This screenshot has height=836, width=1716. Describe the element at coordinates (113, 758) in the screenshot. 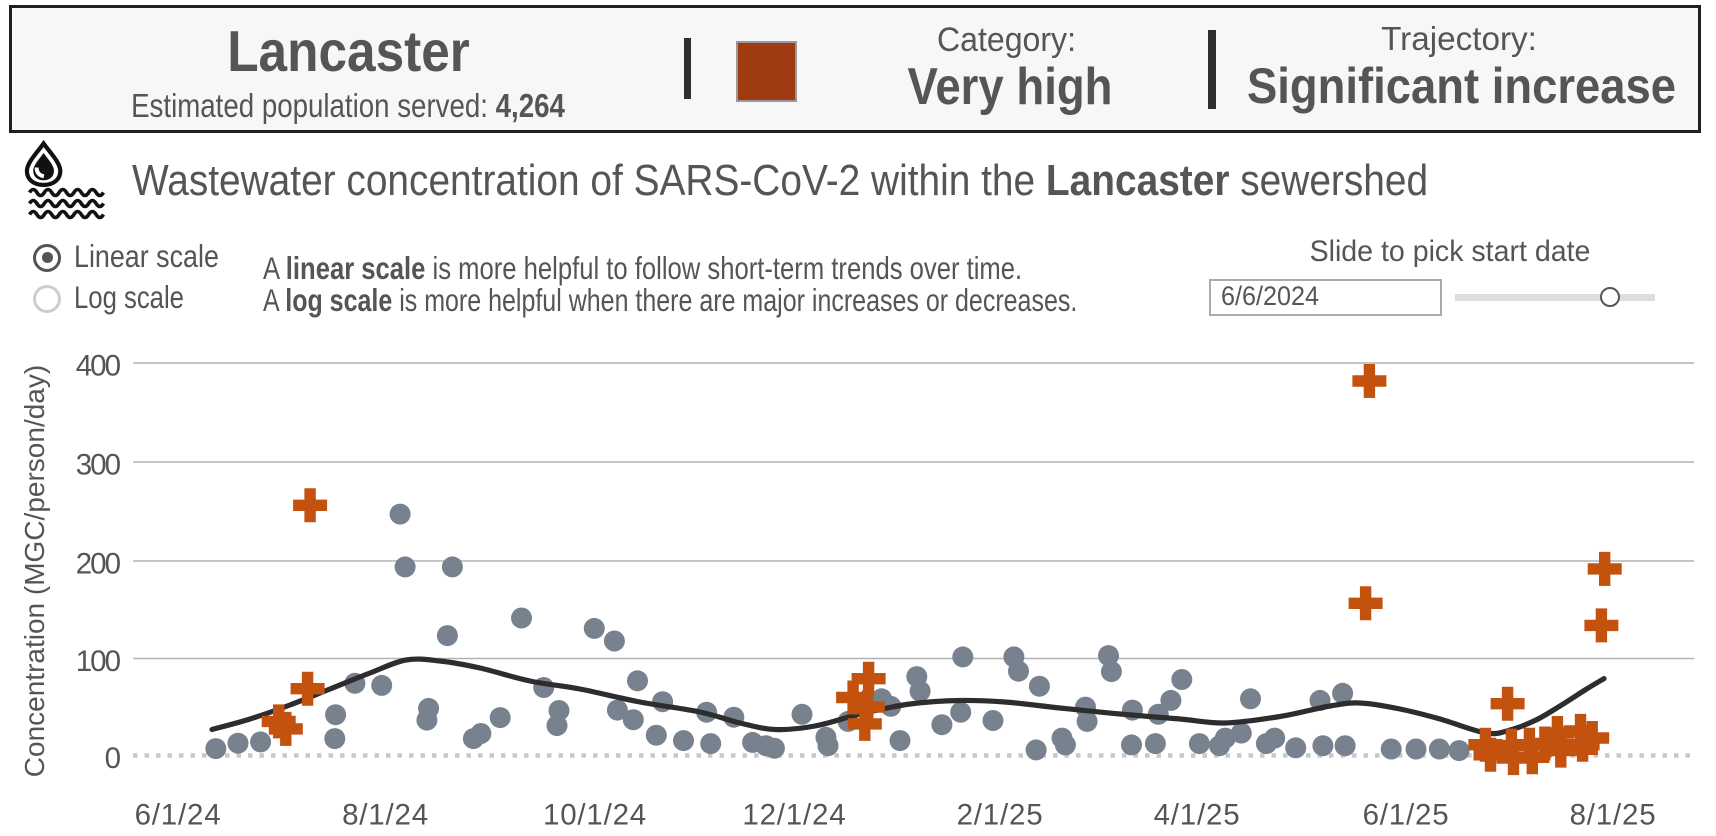

I see `svg-text: 0` at that location.